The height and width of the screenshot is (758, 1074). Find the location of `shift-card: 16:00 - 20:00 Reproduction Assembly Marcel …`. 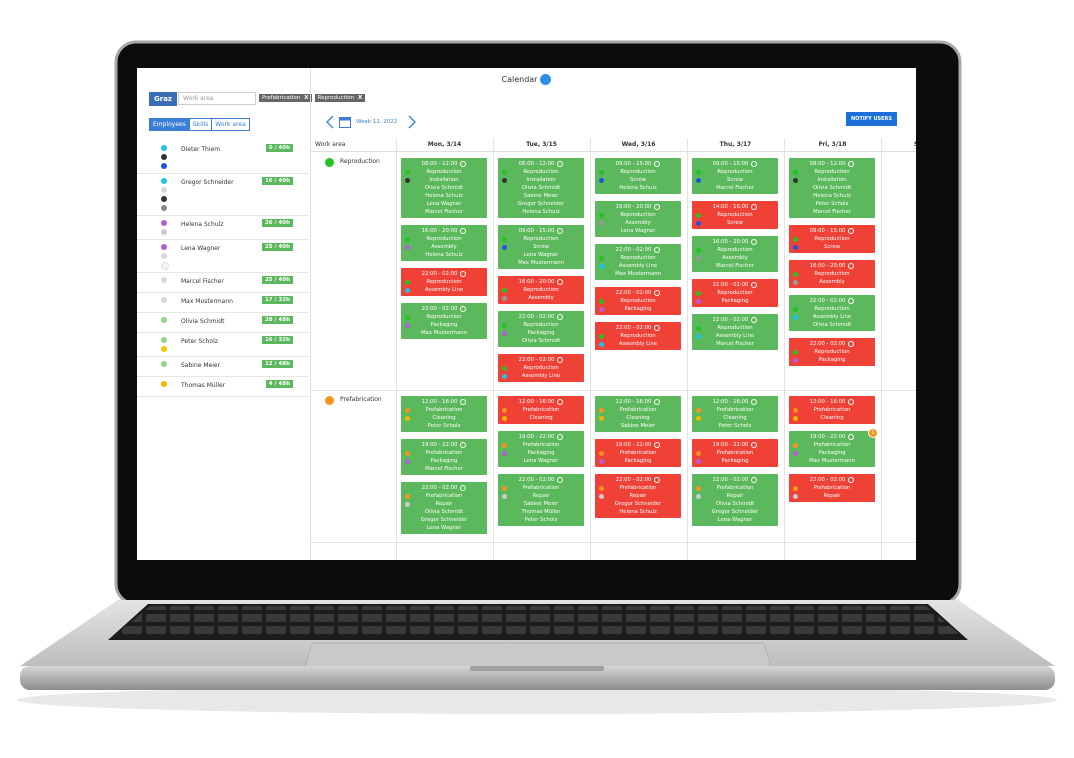

shift-card: 16:00 - 20:00 Reproduction Assembly Marcel … is located at coordinates (735, 254).